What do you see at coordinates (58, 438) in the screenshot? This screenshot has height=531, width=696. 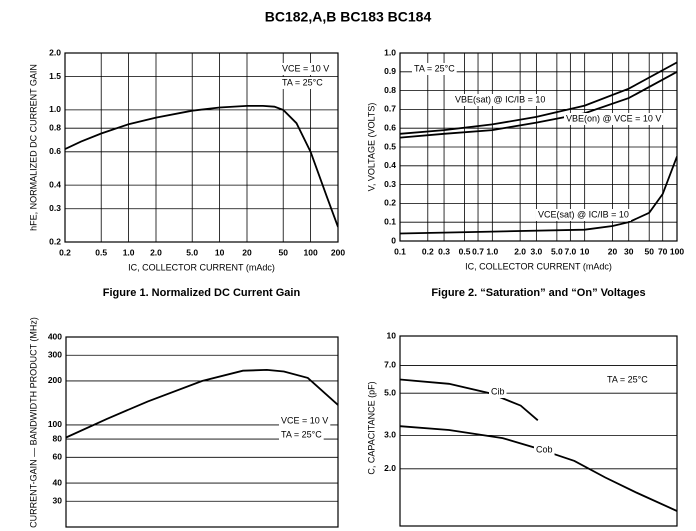 I see `y-tick-label: 80` at bounding box center [58, 438].